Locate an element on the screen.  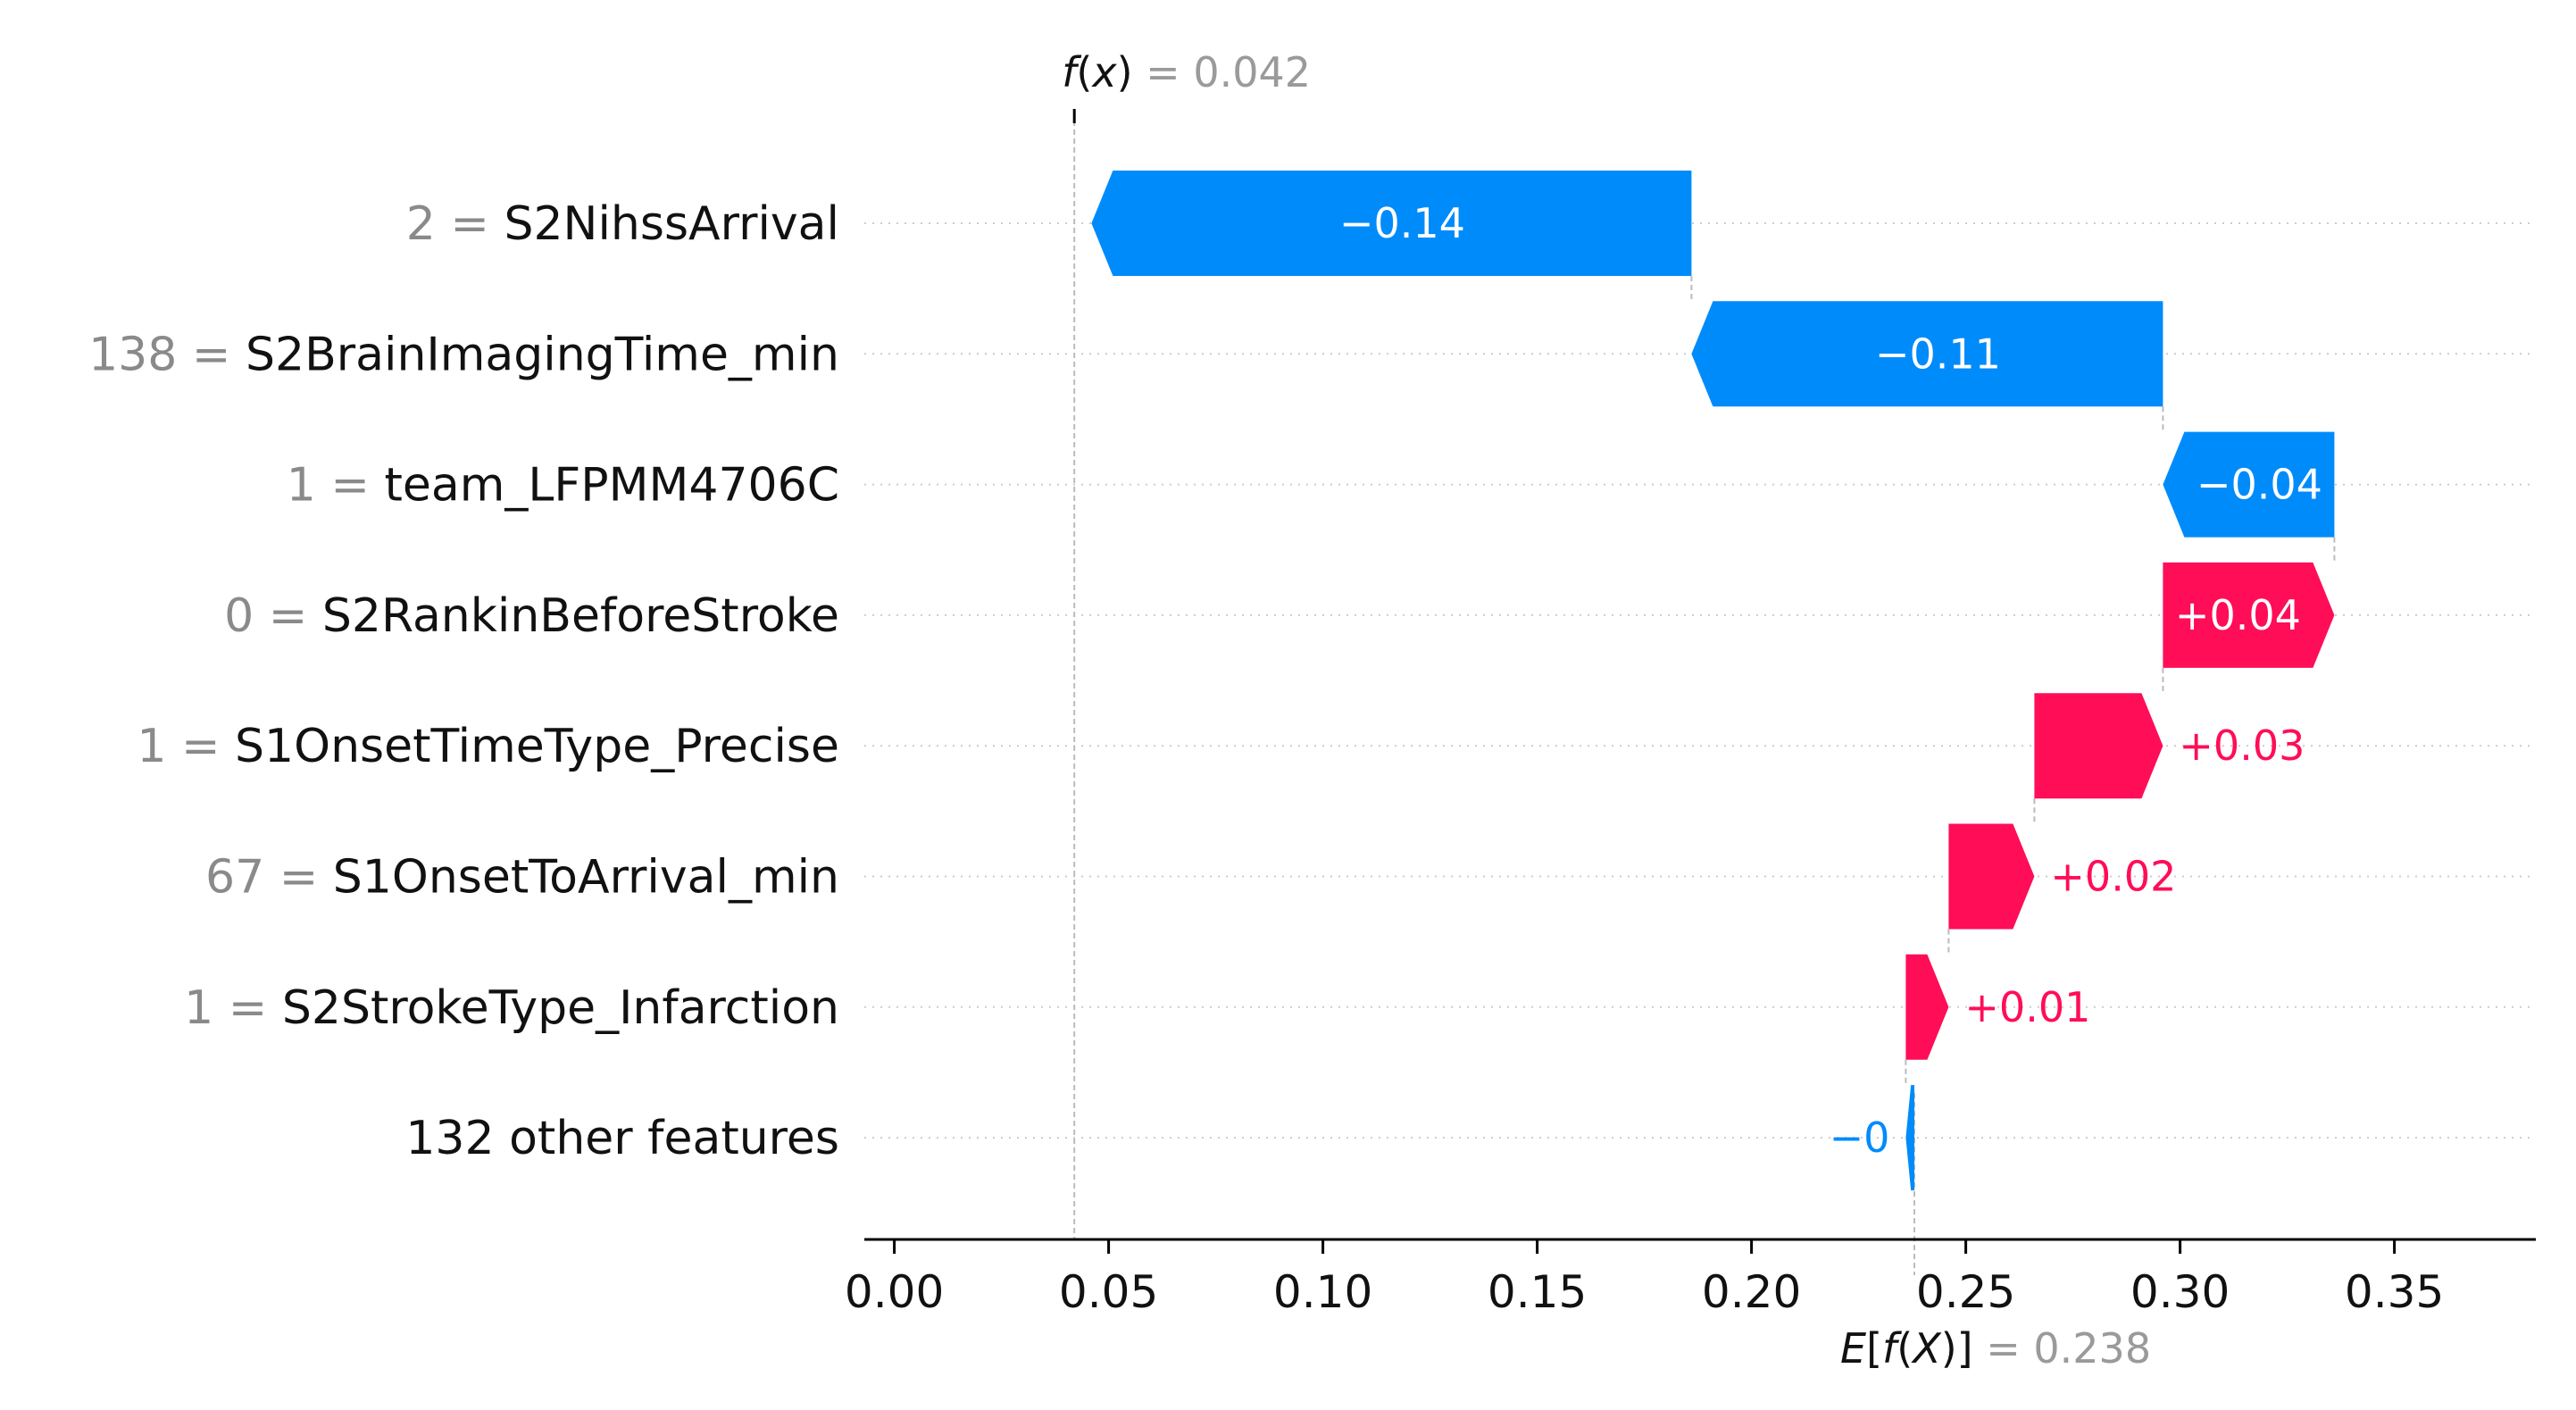
feature-label: 0 = S2RankinBeforeStroke is located at coordinates (531, 616).